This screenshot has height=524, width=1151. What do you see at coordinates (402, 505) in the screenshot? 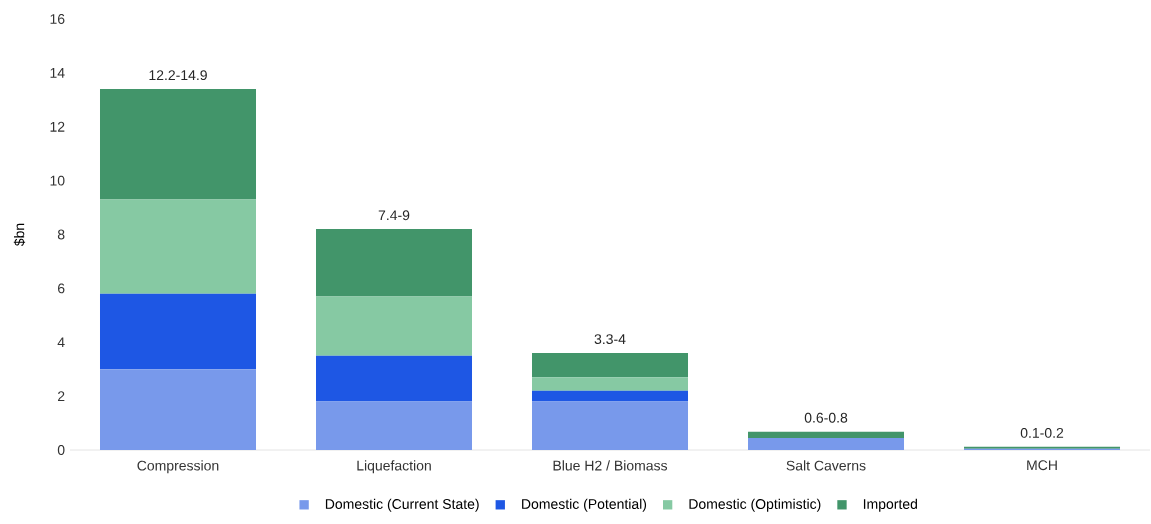
I see `legend-label: Domestic (Current State)` at bounding box center [402, 505].